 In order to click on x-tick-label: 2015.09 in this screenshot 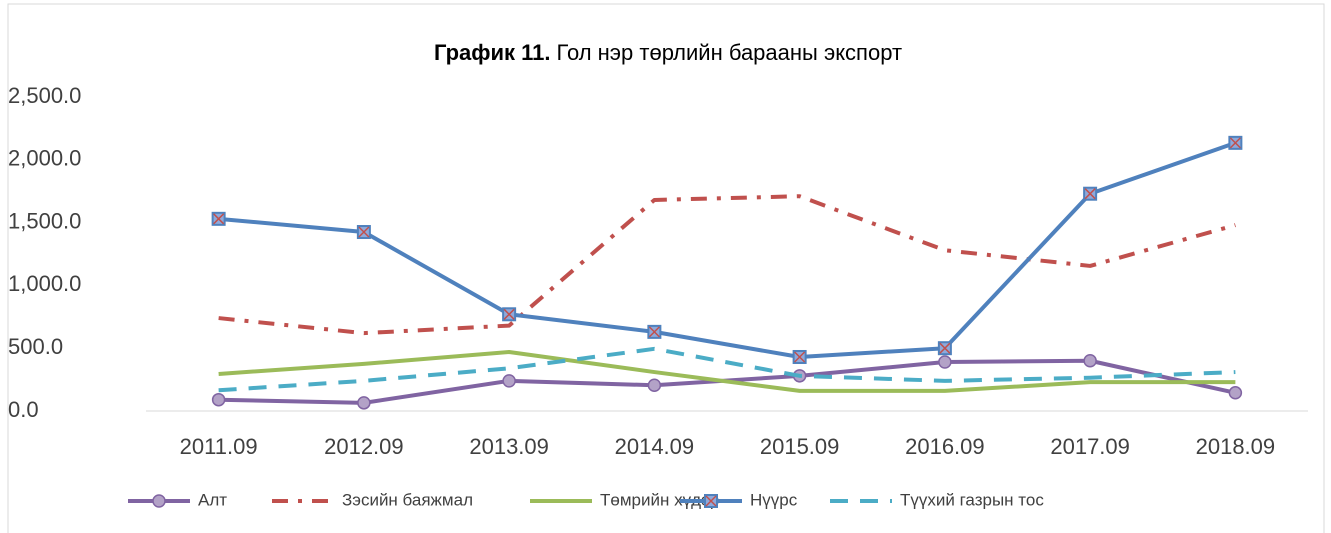, I will do `click(800, 446)`.